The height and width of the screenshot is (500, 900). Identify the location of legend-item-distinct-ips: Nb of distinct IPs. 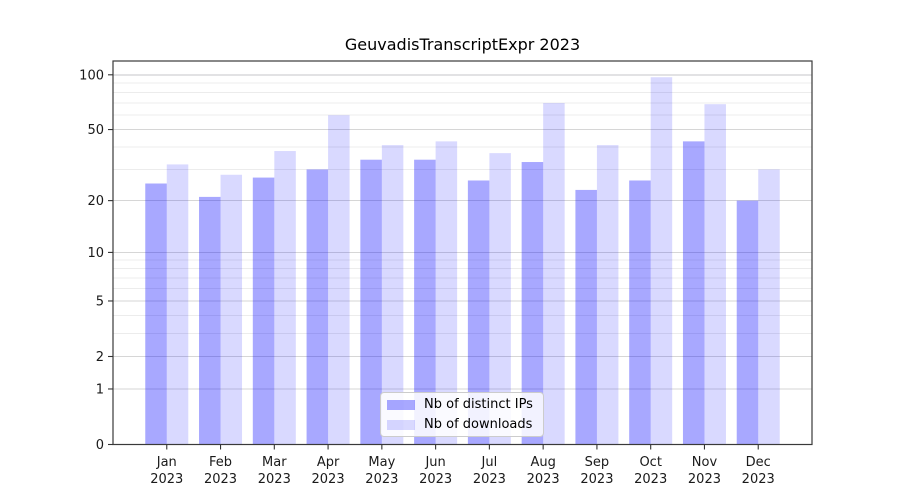
(462, 405).